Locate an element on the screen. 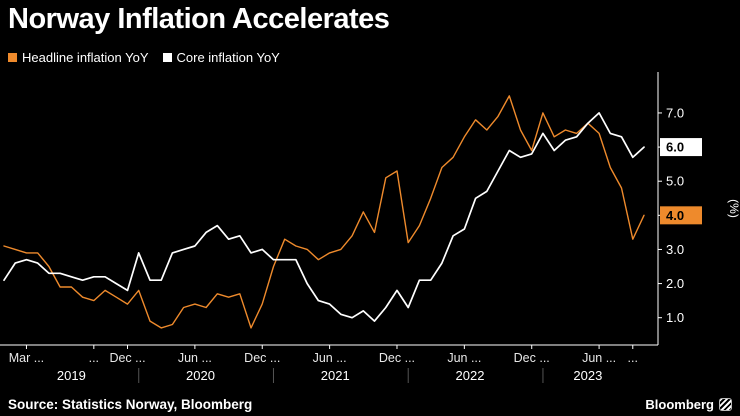 The height and width of the screenshot is (416, 740). year-label: 2022 is located at coordinates (470, 375).